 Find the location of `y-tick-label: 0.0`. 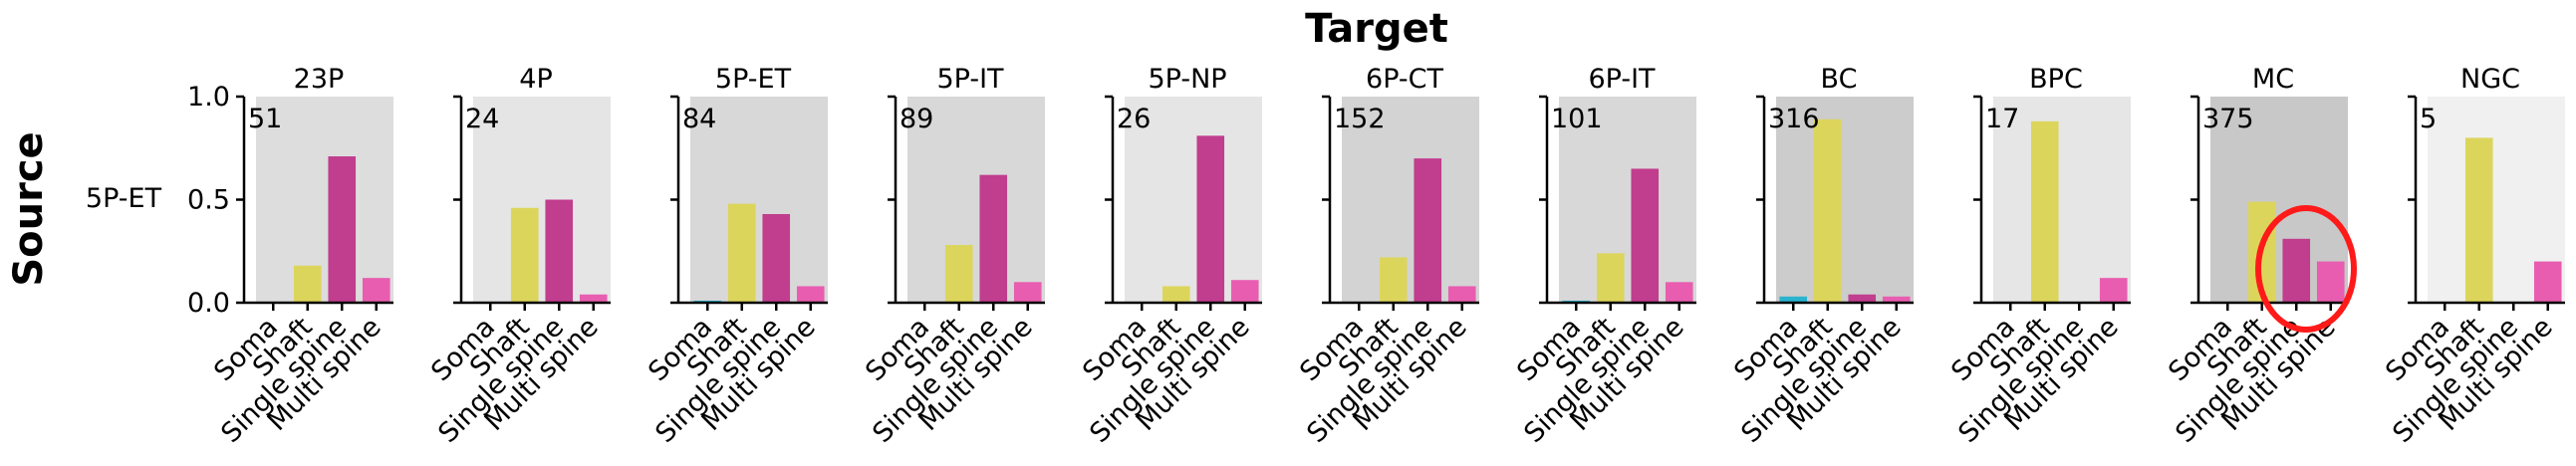

y-tick-label: 0.0 is located at coordinates (208, 303).